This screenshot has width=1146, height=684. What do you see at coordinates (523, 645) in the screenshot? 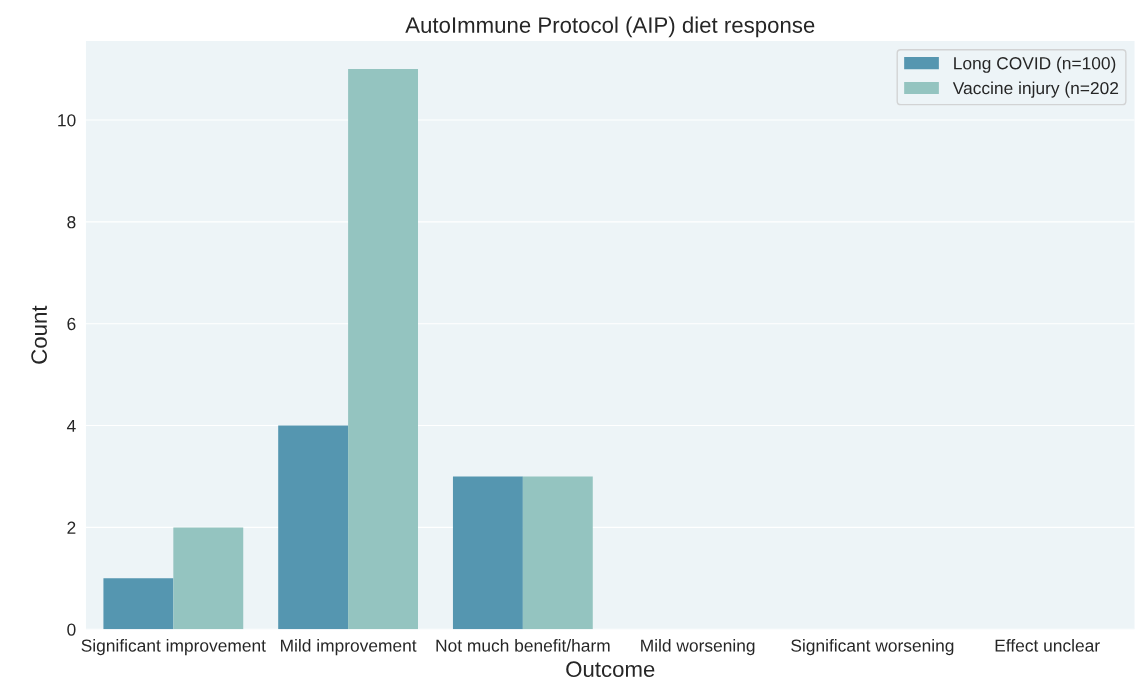
I see `x-tick-label: Not much benefit/harm` at bounding box center [523, 645].